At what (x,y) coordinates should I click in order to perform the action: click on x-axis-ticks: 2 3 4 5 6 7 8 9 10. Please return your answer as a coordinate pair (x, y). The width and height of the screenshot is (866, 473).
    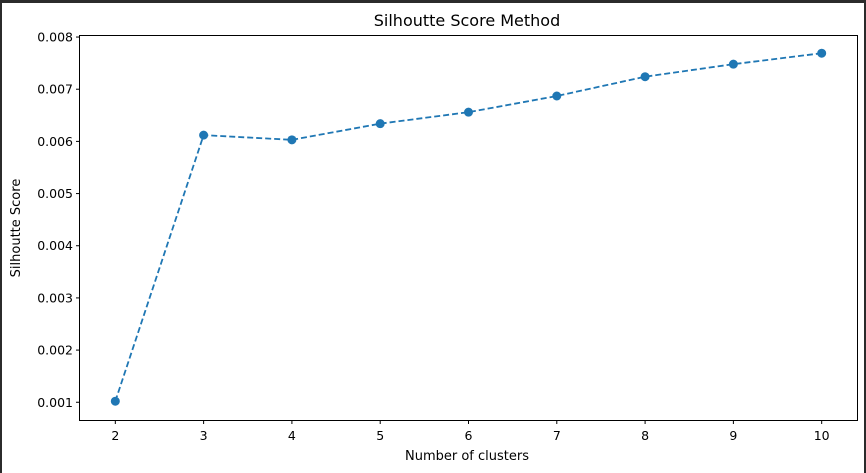
    Looking at the image, I should click on (470, 431).